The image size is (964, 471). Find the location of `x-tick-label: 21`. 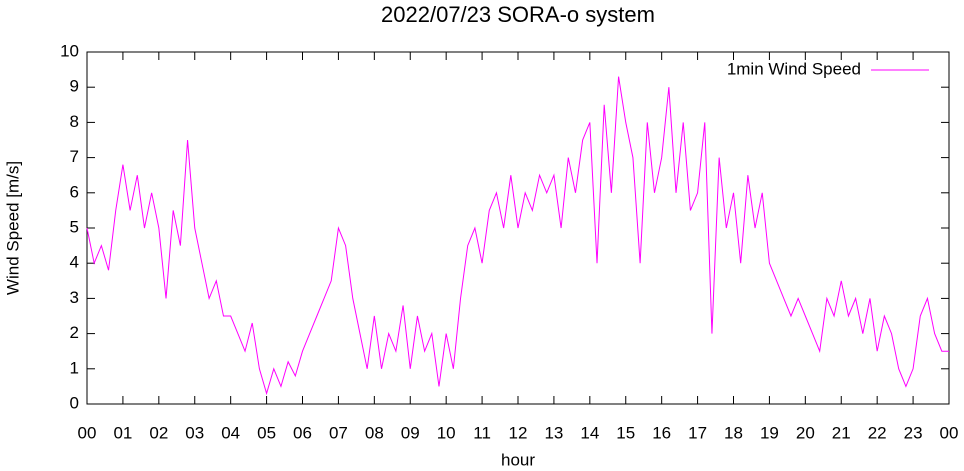

x-tick-label: 21 is located at coordinates (841, 432).